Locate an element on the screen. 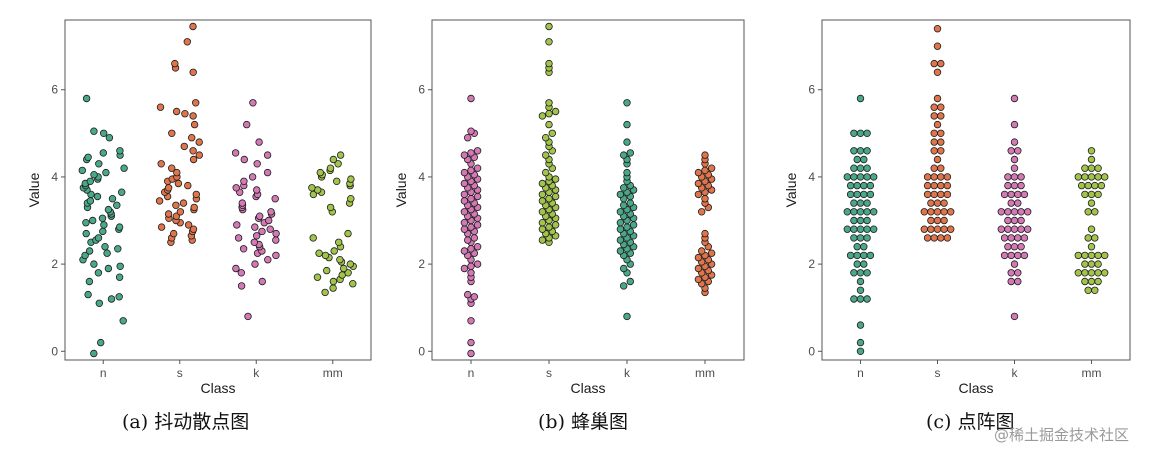 This screenshot has height=452, width=1163. y-tick-label: 0 is located at coordinates (54, 351).